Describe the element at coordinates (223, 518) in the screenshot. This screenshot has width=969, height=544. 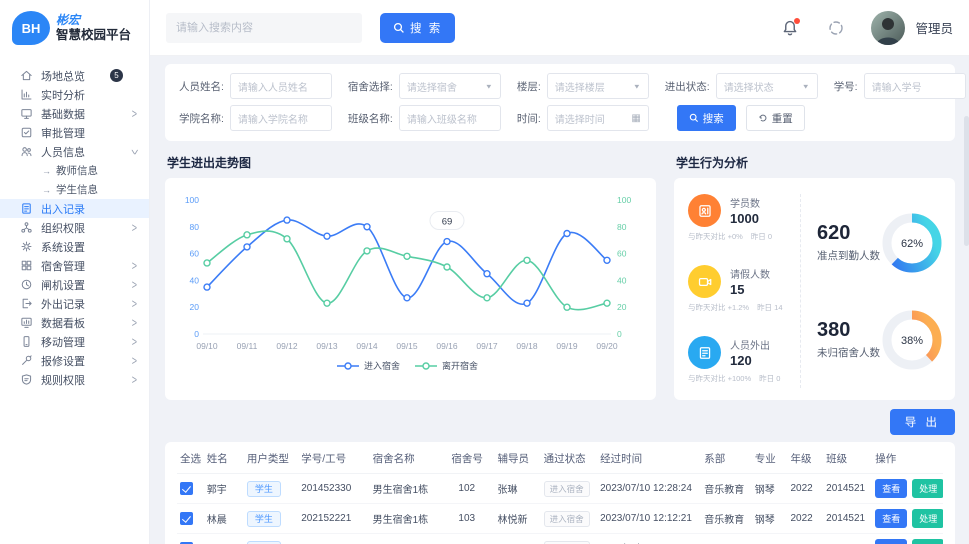
I see `cell-name: 林晨` at that location.